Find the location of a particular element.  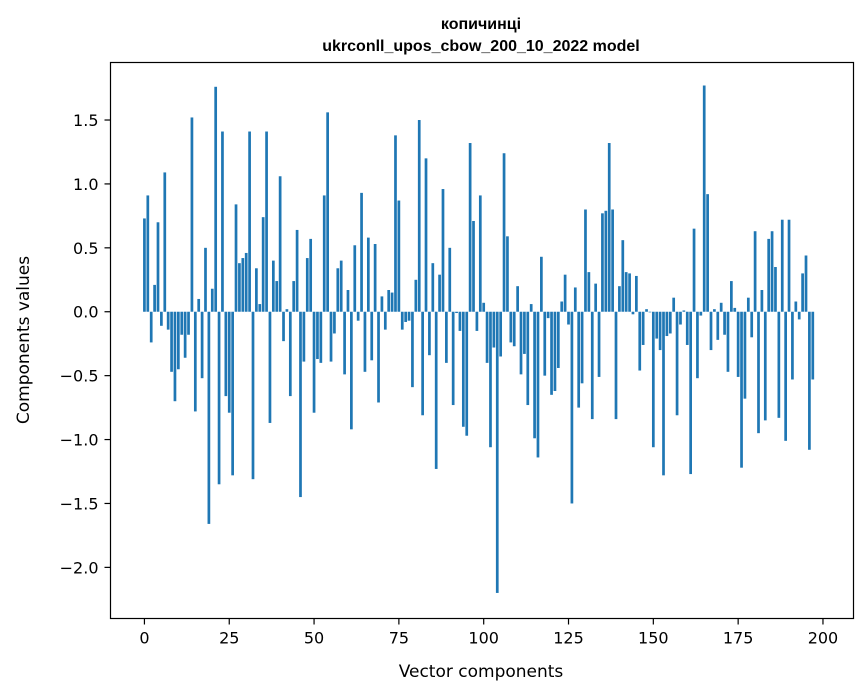

y-axis-label: Components values is located at coordinates (24, 340).